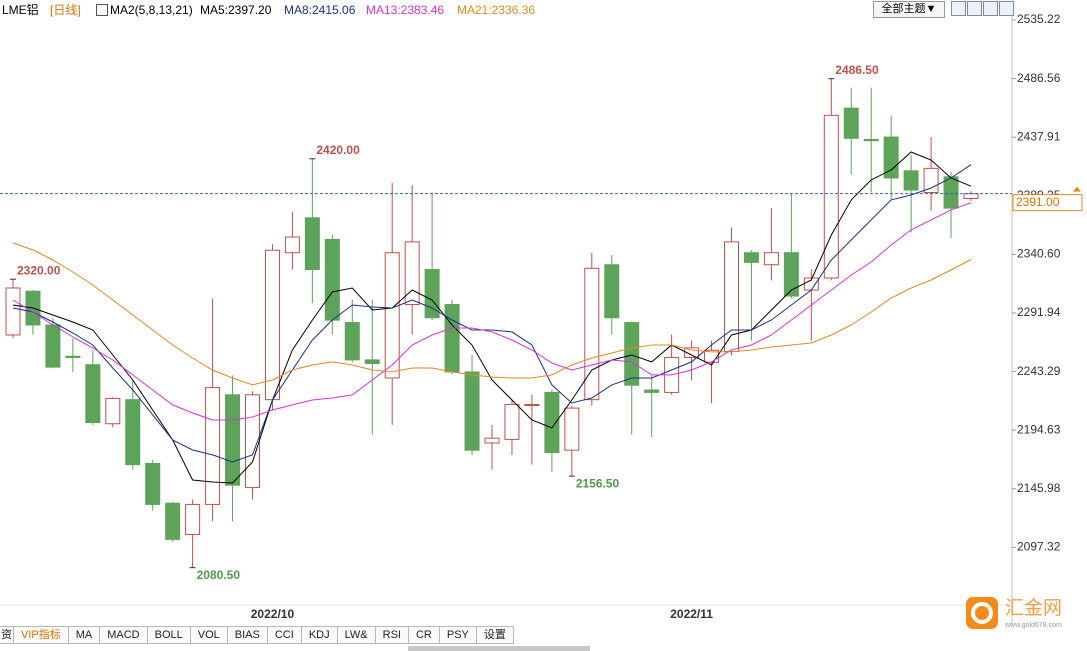 The image size is (1087, 651). What do you see at coordinates (284, 635) in the screenshot?
I see `tab: CCI` at bounding box center [284, 635].